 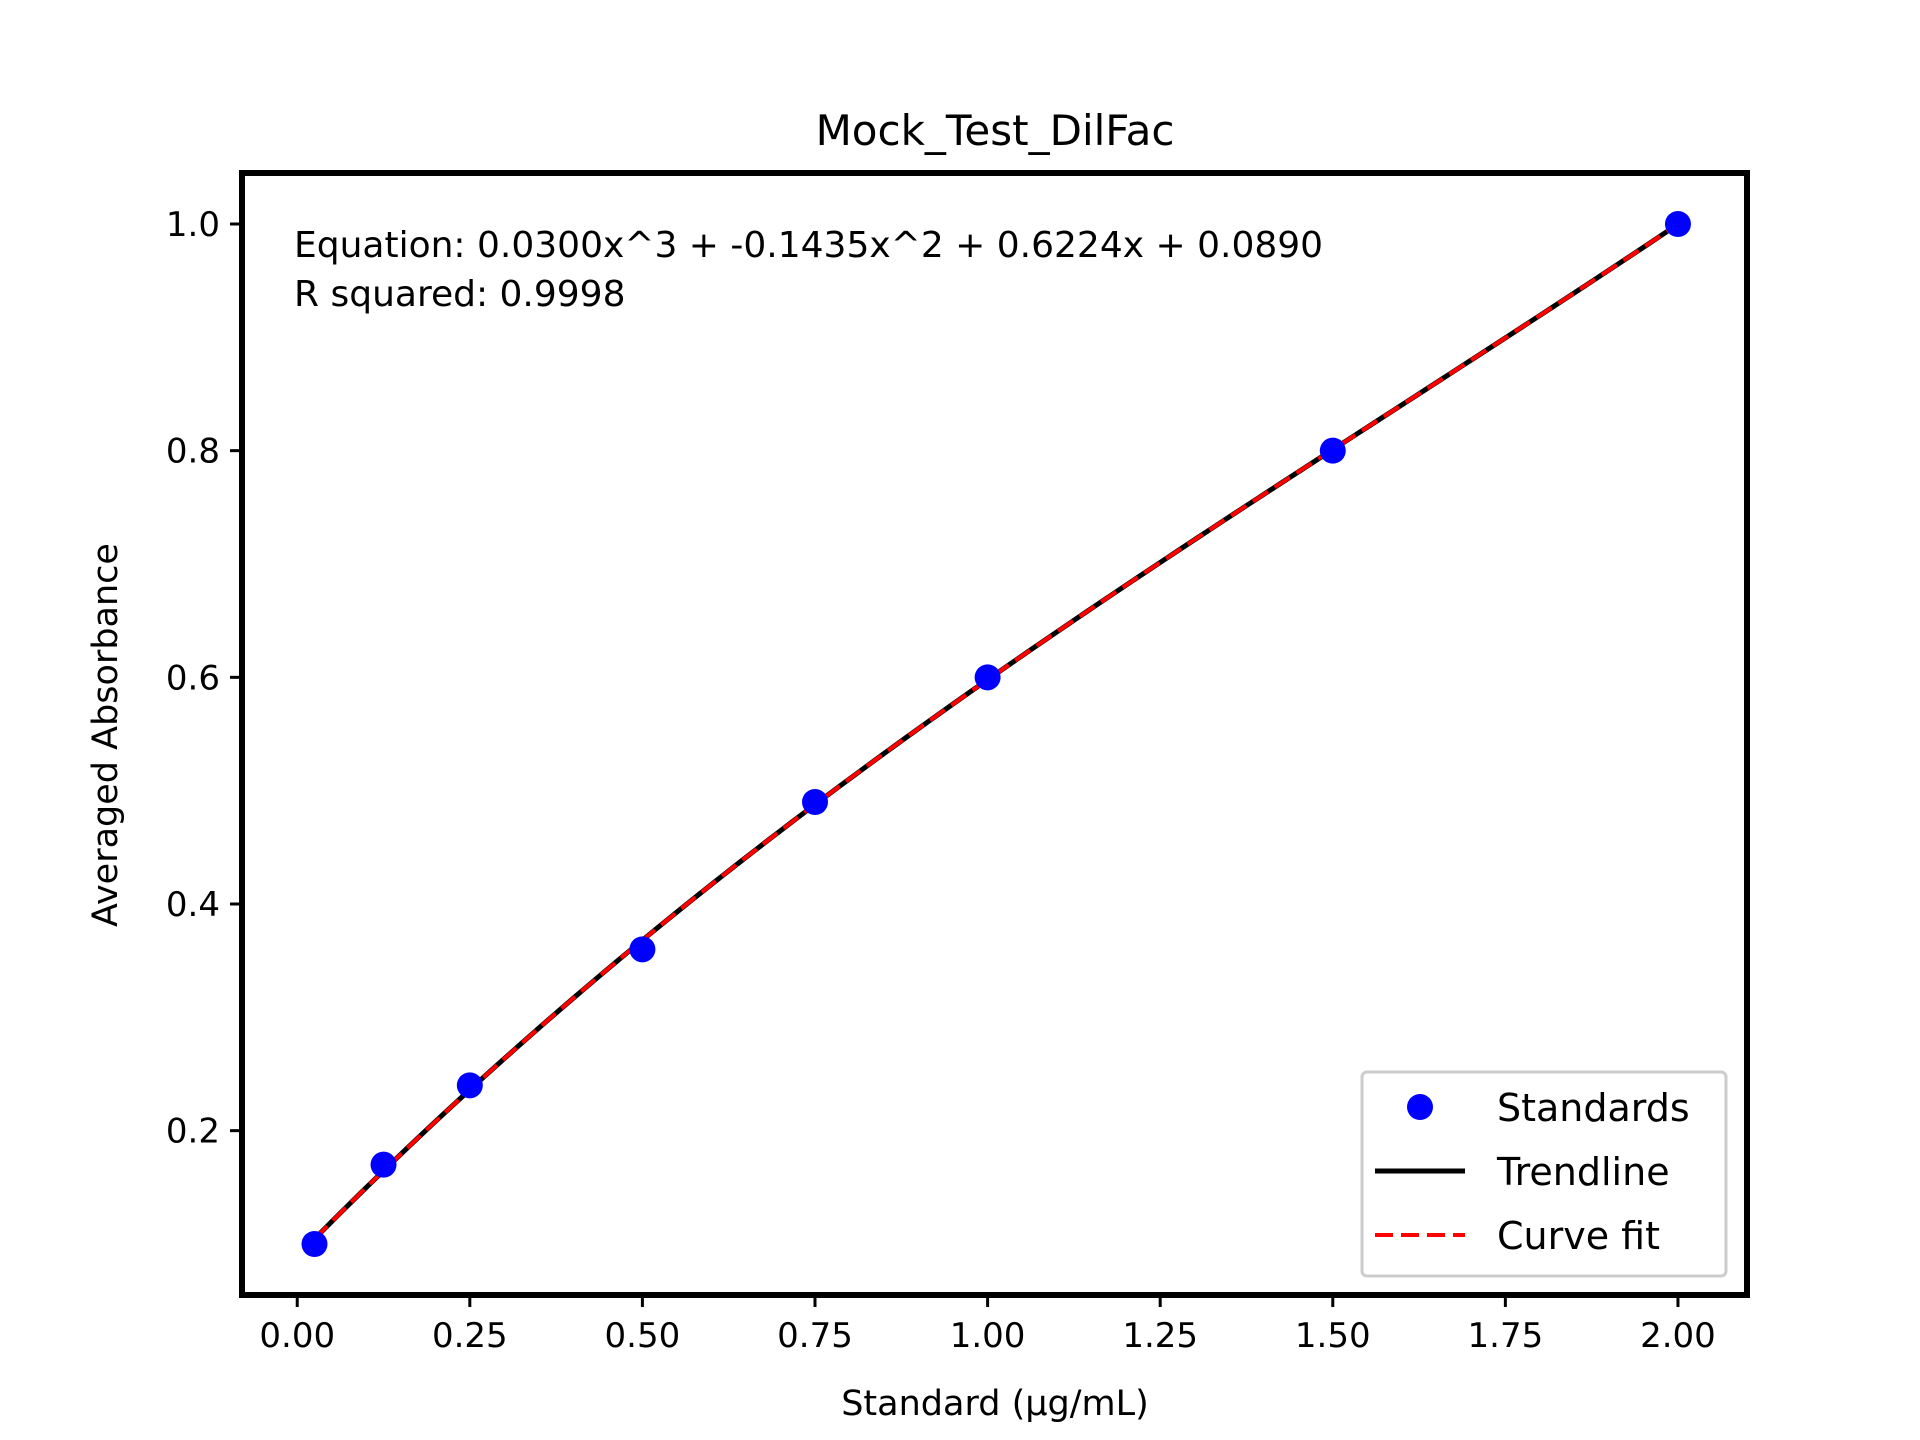 What do you see at coordinates (995, 1404) in the screenshot?
I see `x-axis-title: Standard (μg/mL)` at bounding box center [995, 1404].